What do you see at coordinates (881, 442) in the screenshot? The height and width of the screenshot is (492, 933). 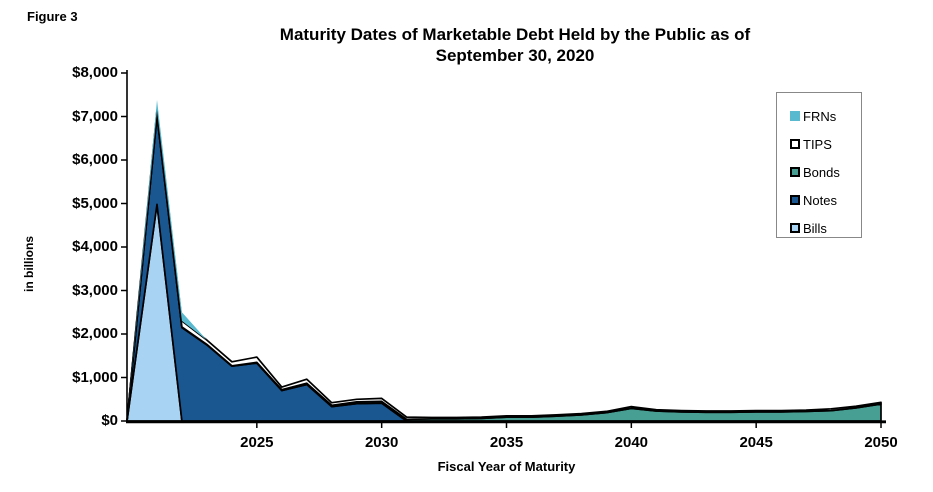 I see `x-tick-label: 2050` at bounding box center [881, 442].